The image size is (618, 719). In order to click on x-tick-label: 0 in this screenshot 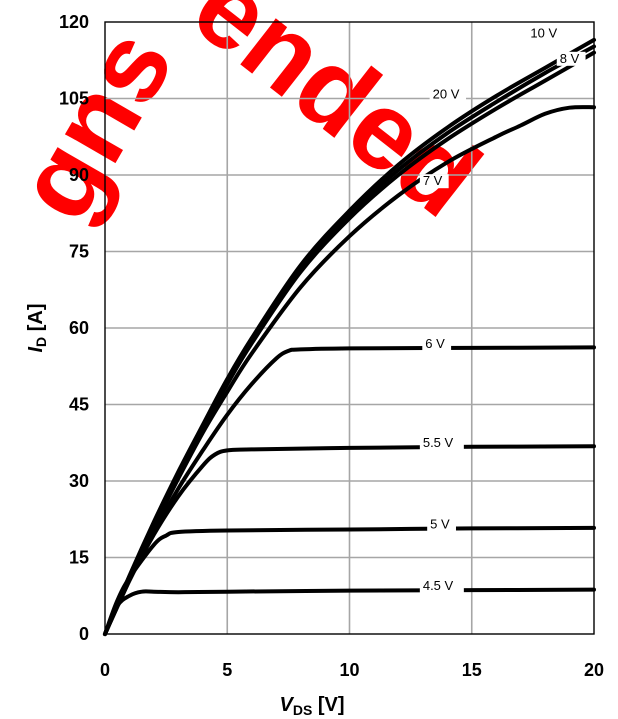, I will do `click(105, 670)`.